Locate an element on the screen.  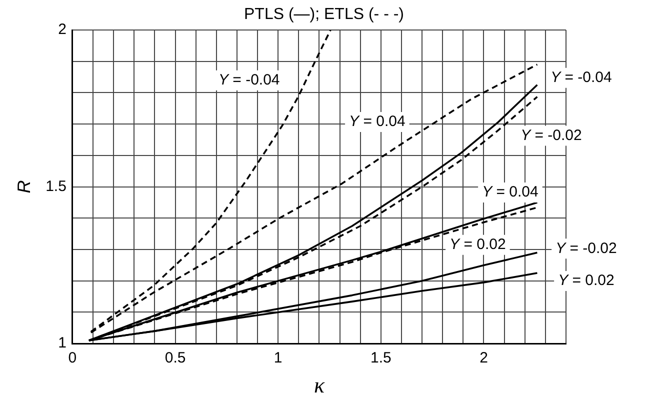
y-axis-title: R is located at coordinates (24, 187).